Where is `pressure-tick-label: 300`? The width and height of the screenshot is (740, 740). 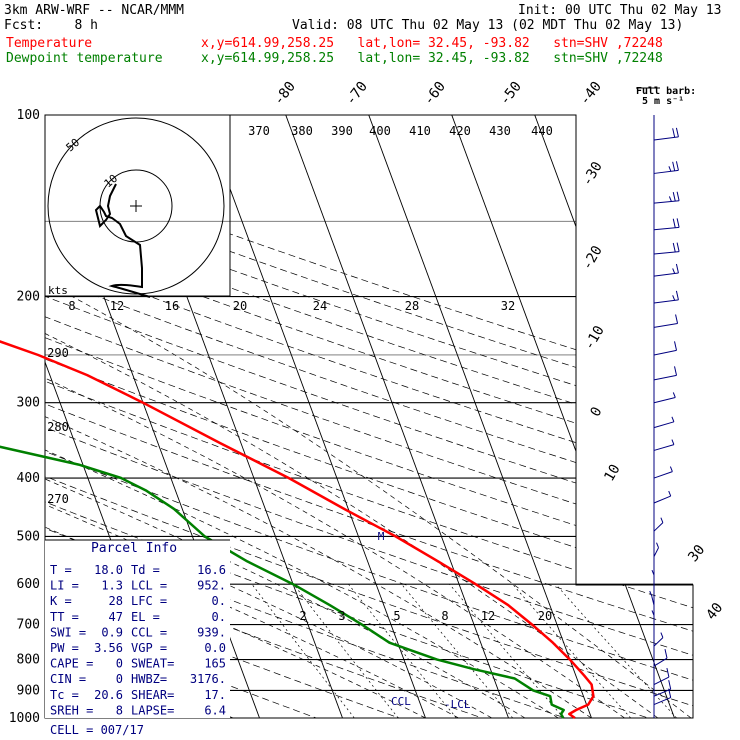
pressure-tick-label: 300 is located at coordinates (28, 403).